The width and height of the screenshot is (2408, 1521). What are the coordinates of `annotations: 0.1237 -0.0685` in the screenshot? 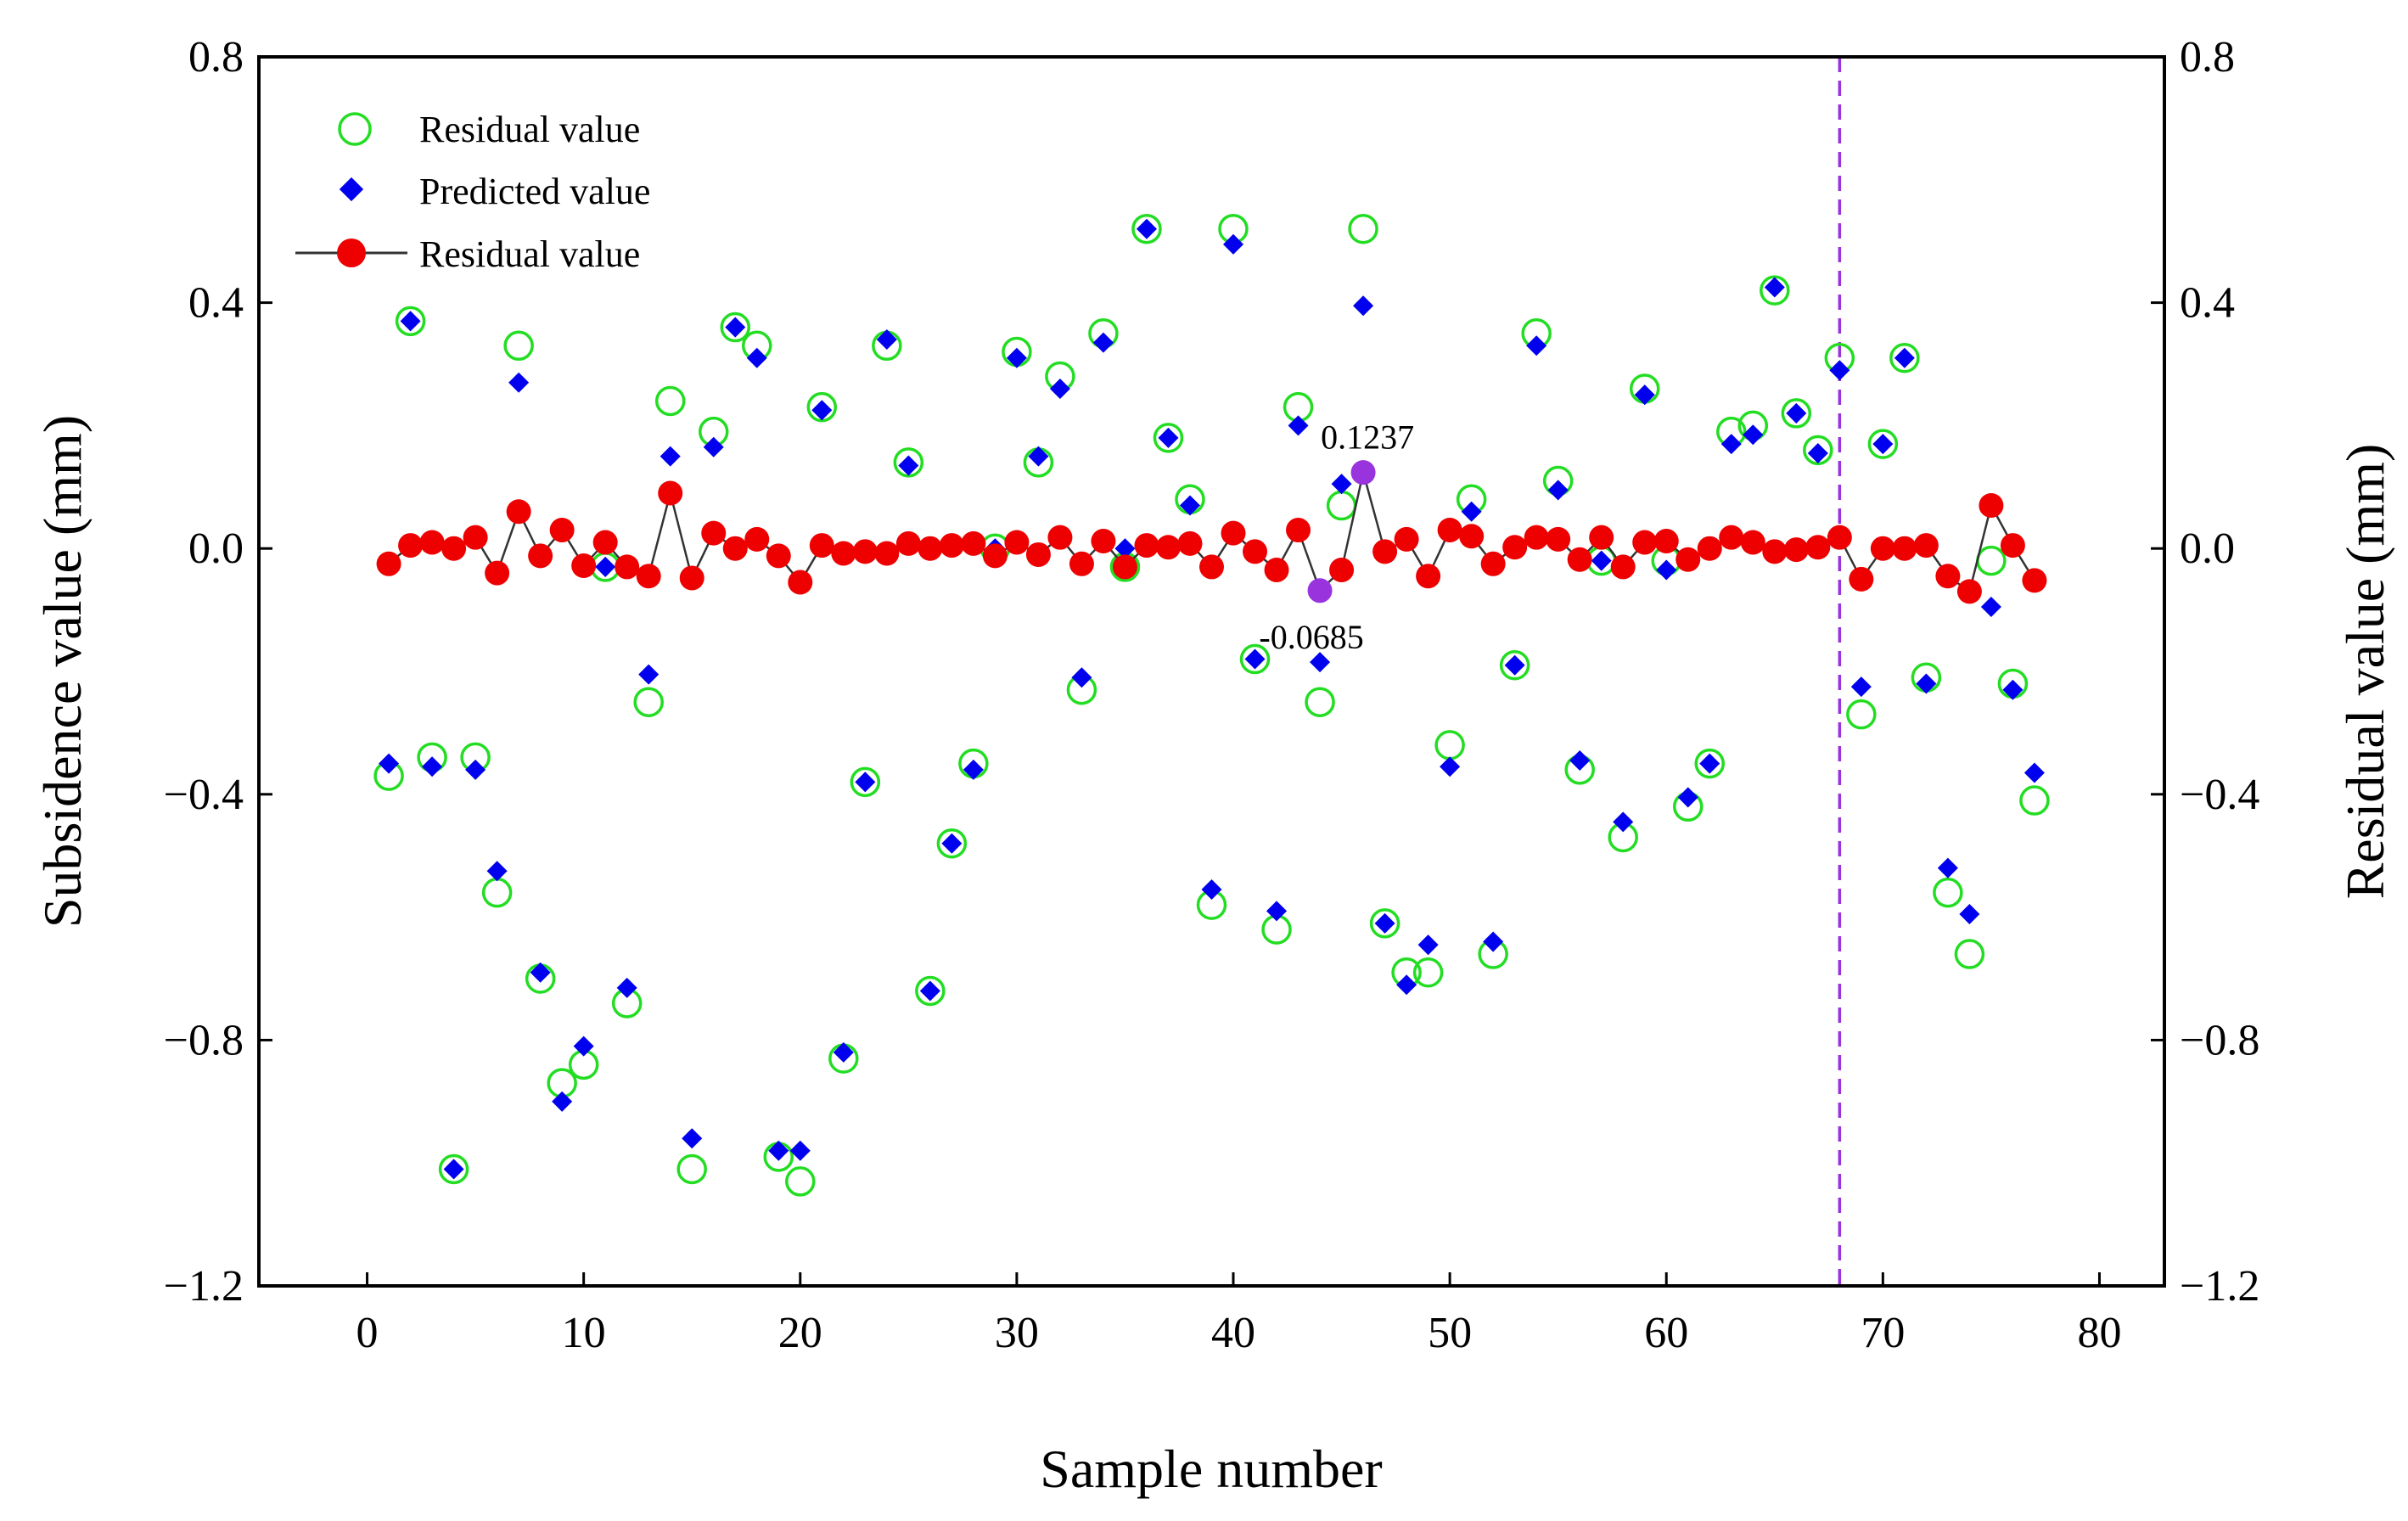 It's located at (1336, 537).